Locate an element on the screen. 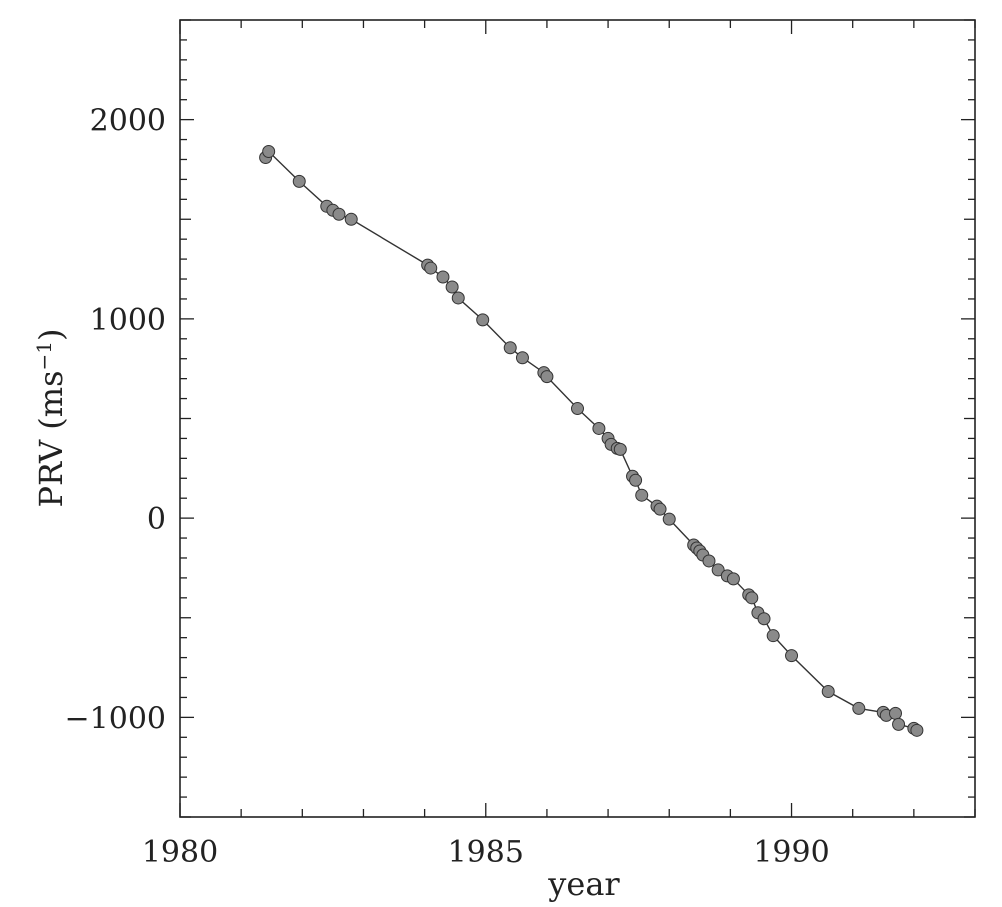 Image resolution: width=1002 pixels, height=907 pixels. y-tick-label: 2000 is located at coordinates (128, 121).